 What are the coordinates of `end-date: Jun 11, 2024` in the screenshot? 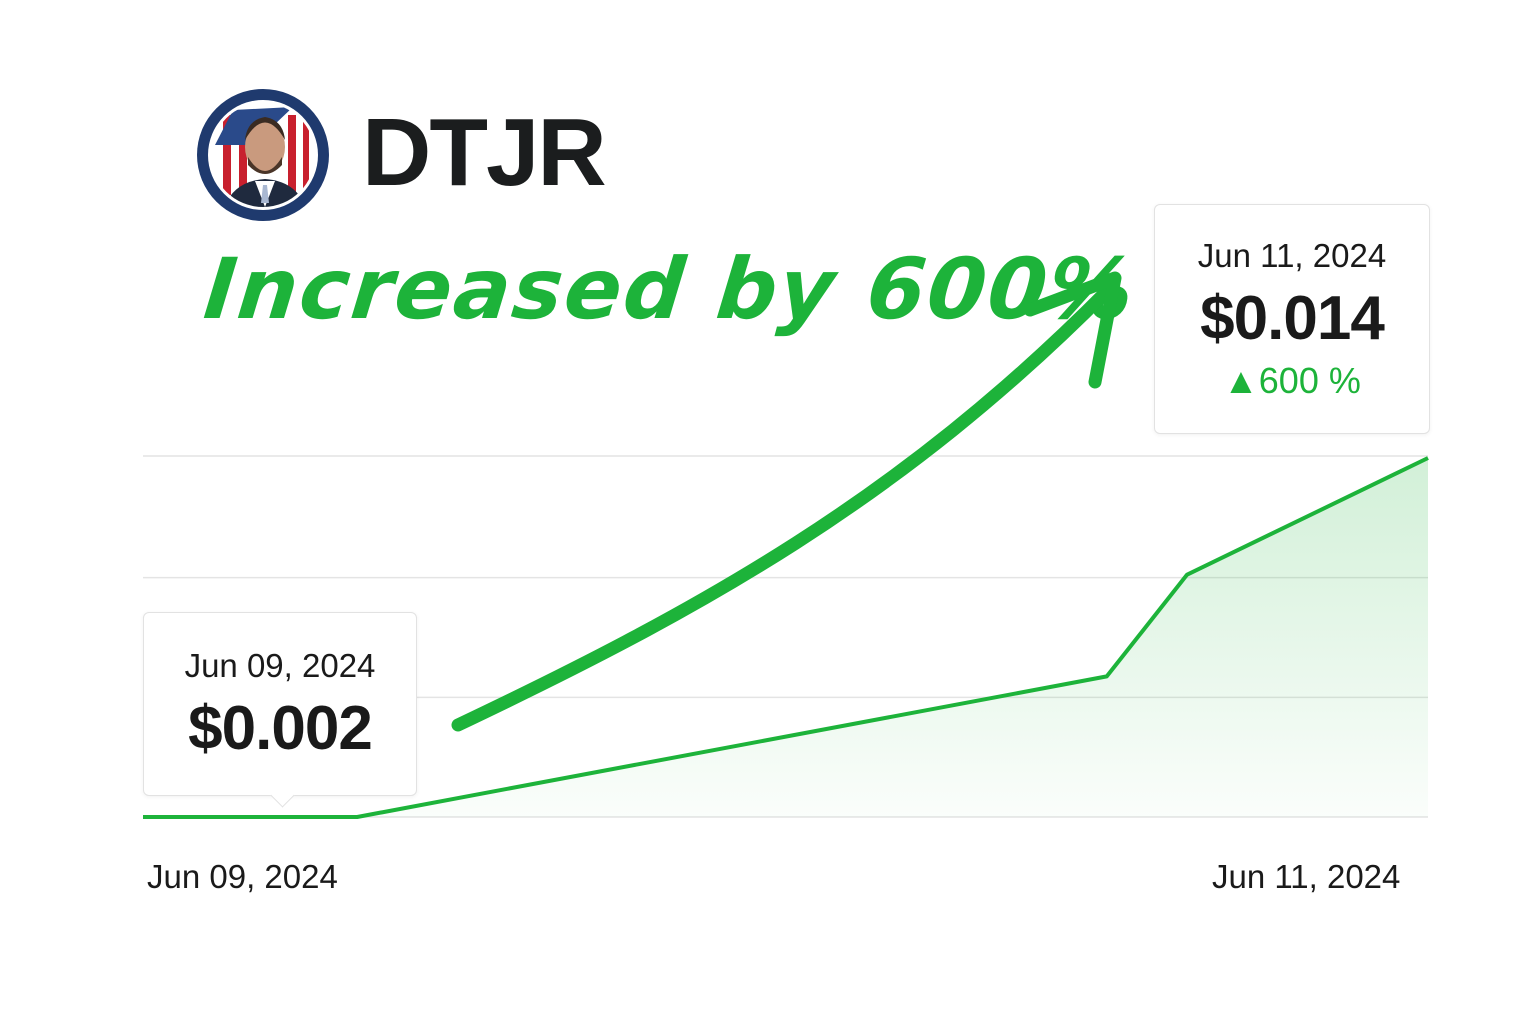 It's located at (1292, 255).